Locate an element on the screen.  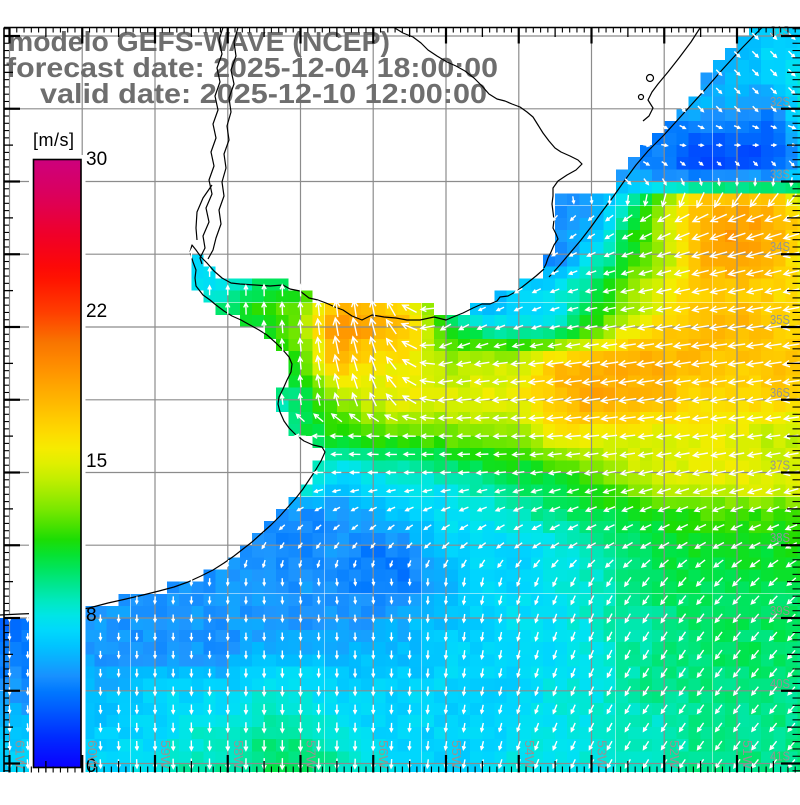
svg-text: 0 is located at coordinates (91, 766).